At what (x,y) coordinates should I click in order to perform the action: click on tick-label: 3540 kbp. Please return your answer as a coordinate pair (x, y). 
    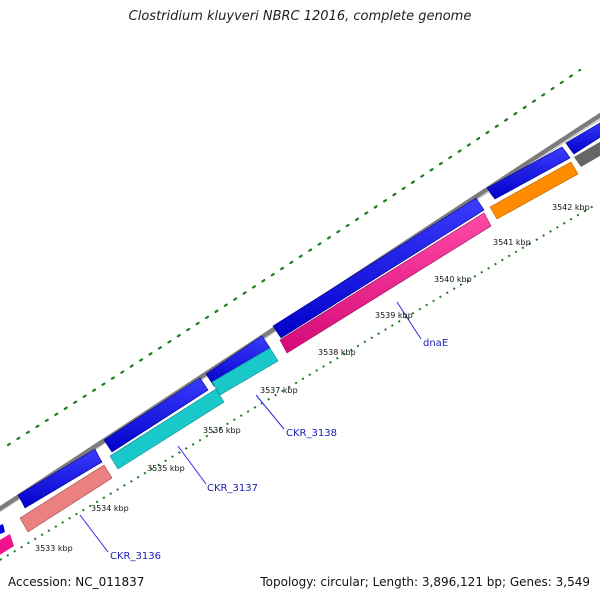
    Looking at the image, I should click on (453, 279).